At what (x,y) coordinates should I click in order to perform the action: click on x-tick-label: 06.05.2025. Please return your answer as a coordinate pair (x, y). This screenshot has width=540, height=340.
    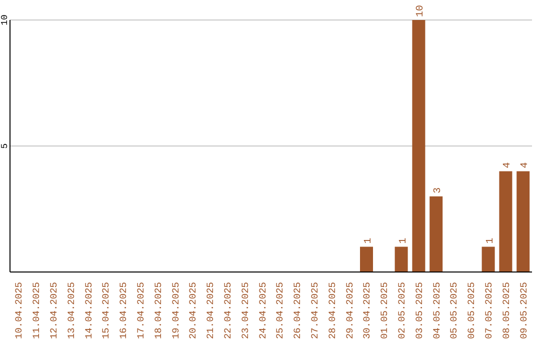
    Looking at the image, I should click on (472, 311).